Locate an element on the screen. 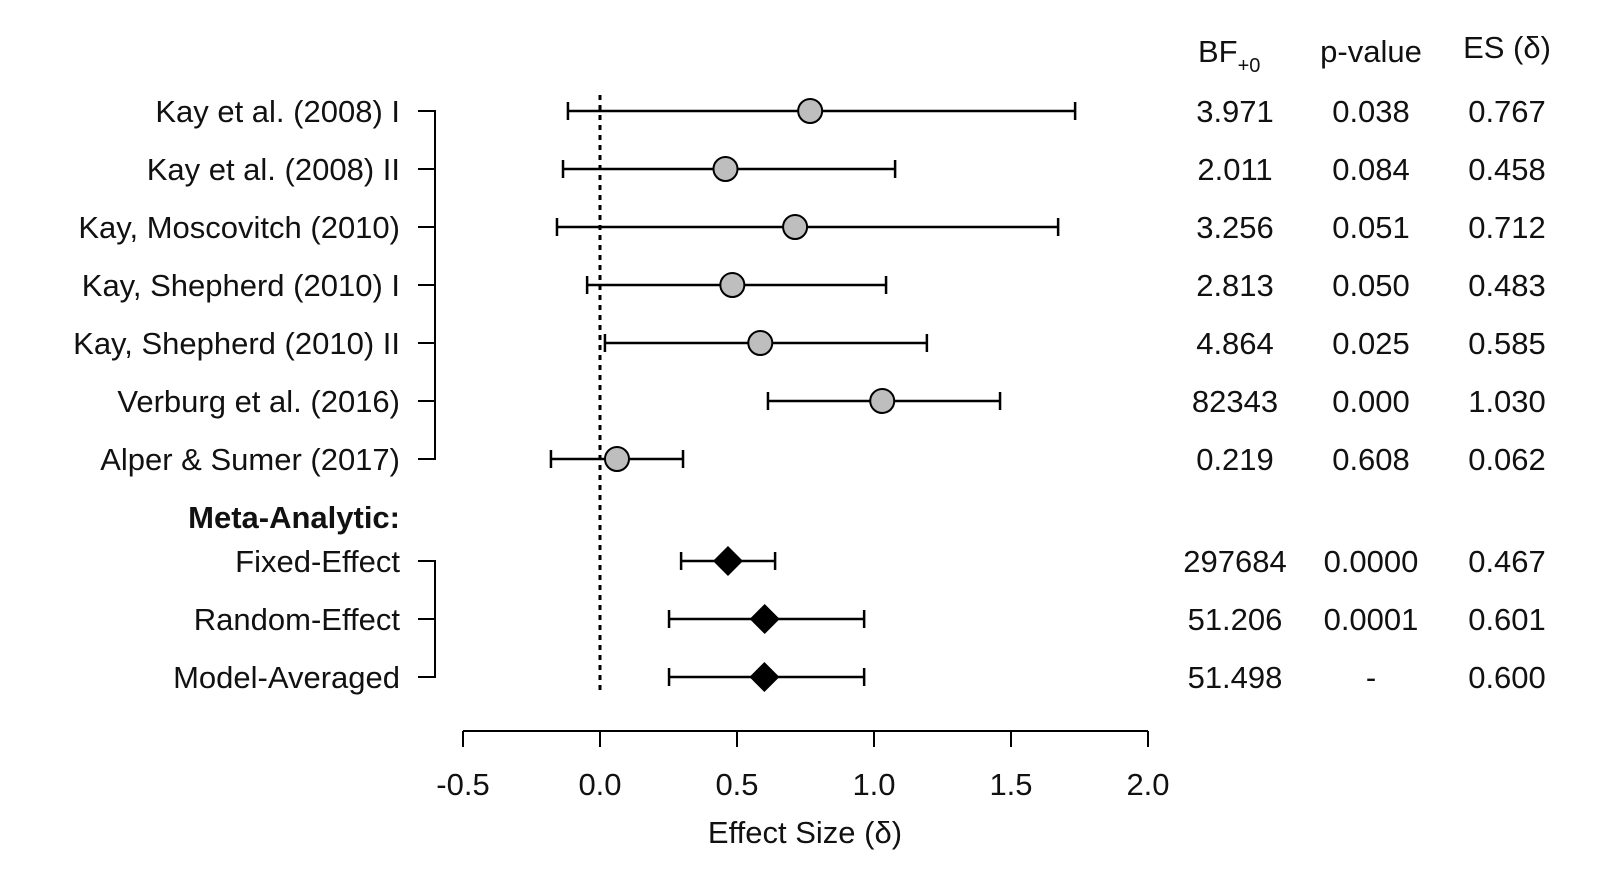 The image size is (1600, 889). header-bf: BF+0 is located at coordinates (1229, 55).